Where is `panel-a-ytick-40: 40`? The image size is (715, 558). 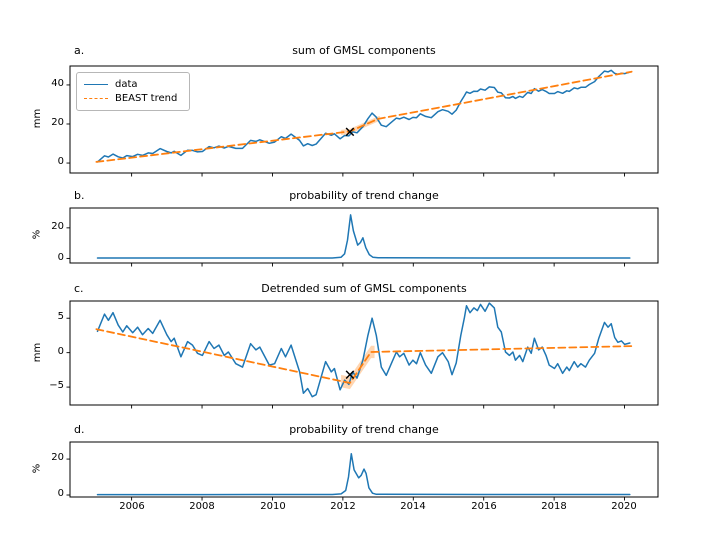
panel-a-ytick-40: 40 is located at coordinates (57, 83).